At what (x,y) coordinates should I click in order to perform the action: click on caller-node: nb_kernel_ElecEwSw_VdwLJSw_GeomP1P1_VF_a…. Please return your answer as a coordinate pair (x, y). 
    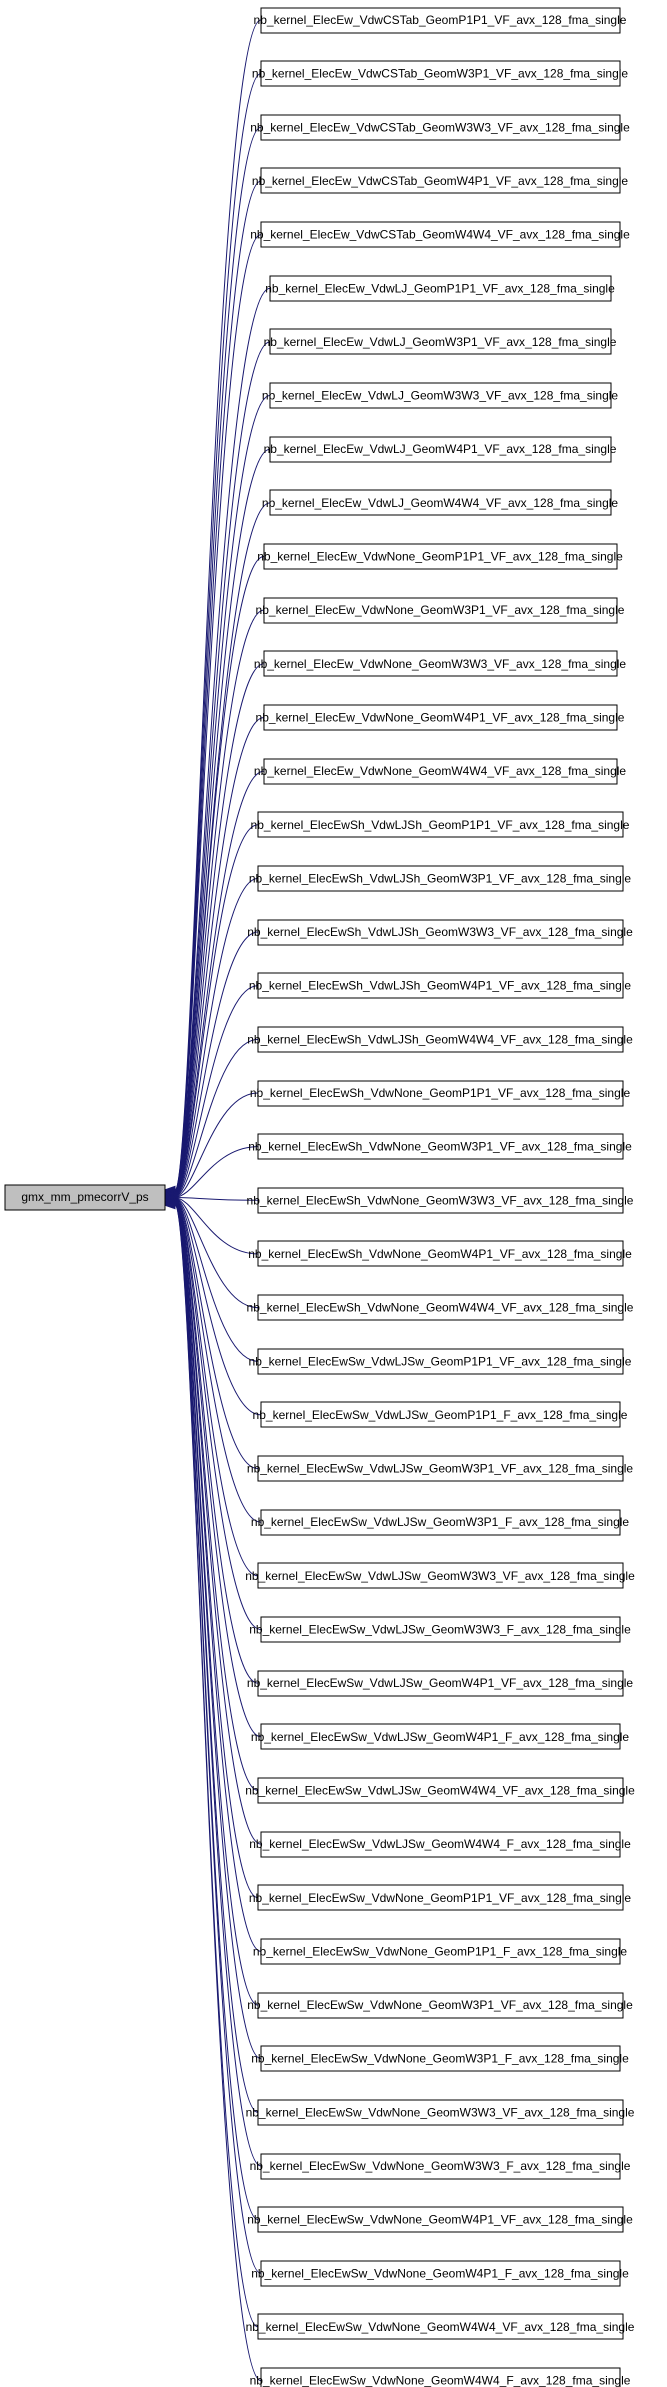
    Looking at the image, I should click on (440, 1361).